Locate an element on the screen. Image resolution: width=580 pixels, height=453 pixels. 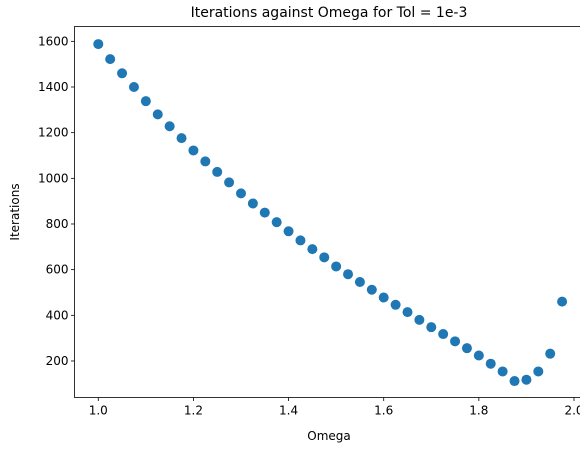
y-axis-ticks: 200 400 600 800 1000 1200 1400 1600 is located at coordinates (56, 201).